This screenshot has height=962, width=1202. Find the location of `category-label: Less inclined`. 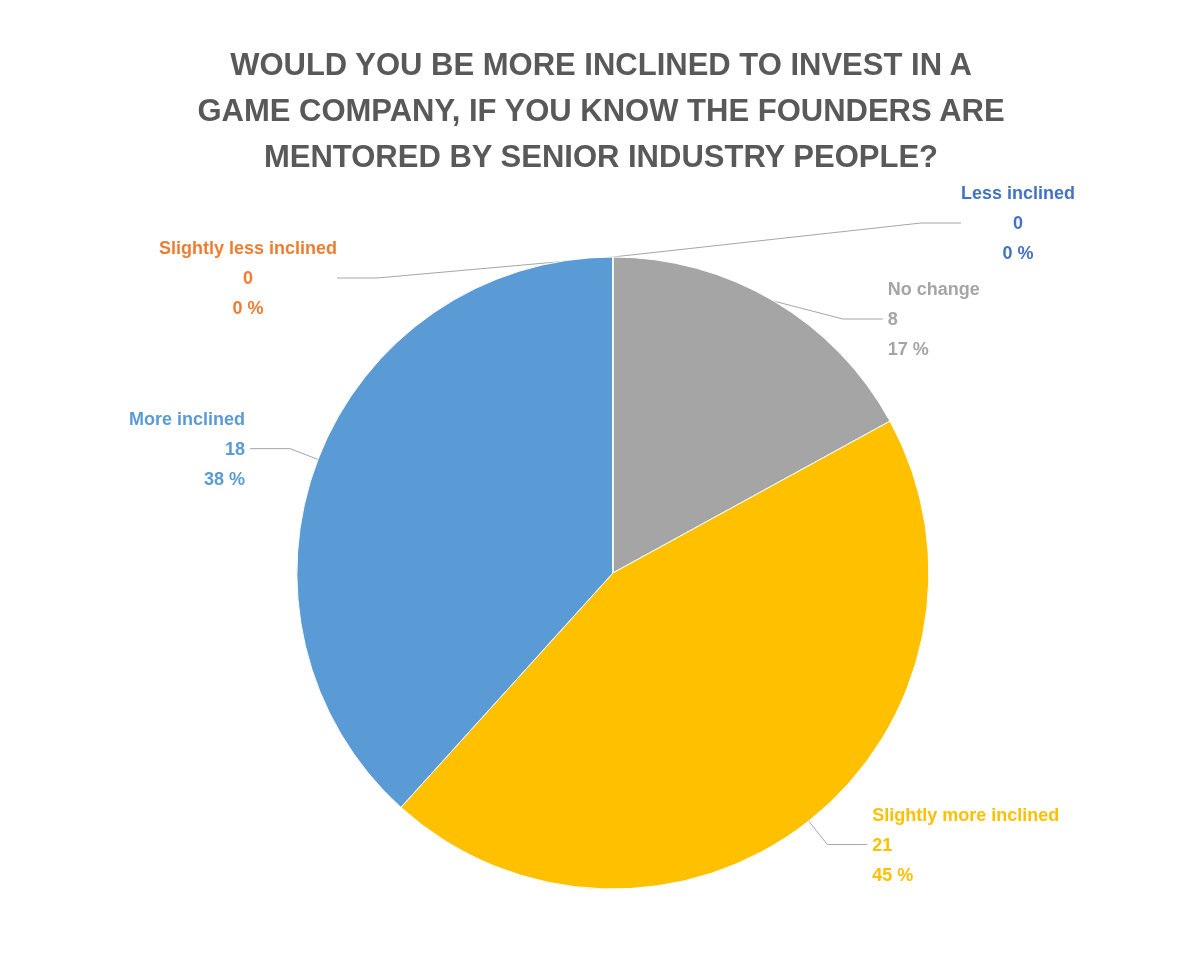

category-label: Less inclined is located at coordinates (1018, 193).